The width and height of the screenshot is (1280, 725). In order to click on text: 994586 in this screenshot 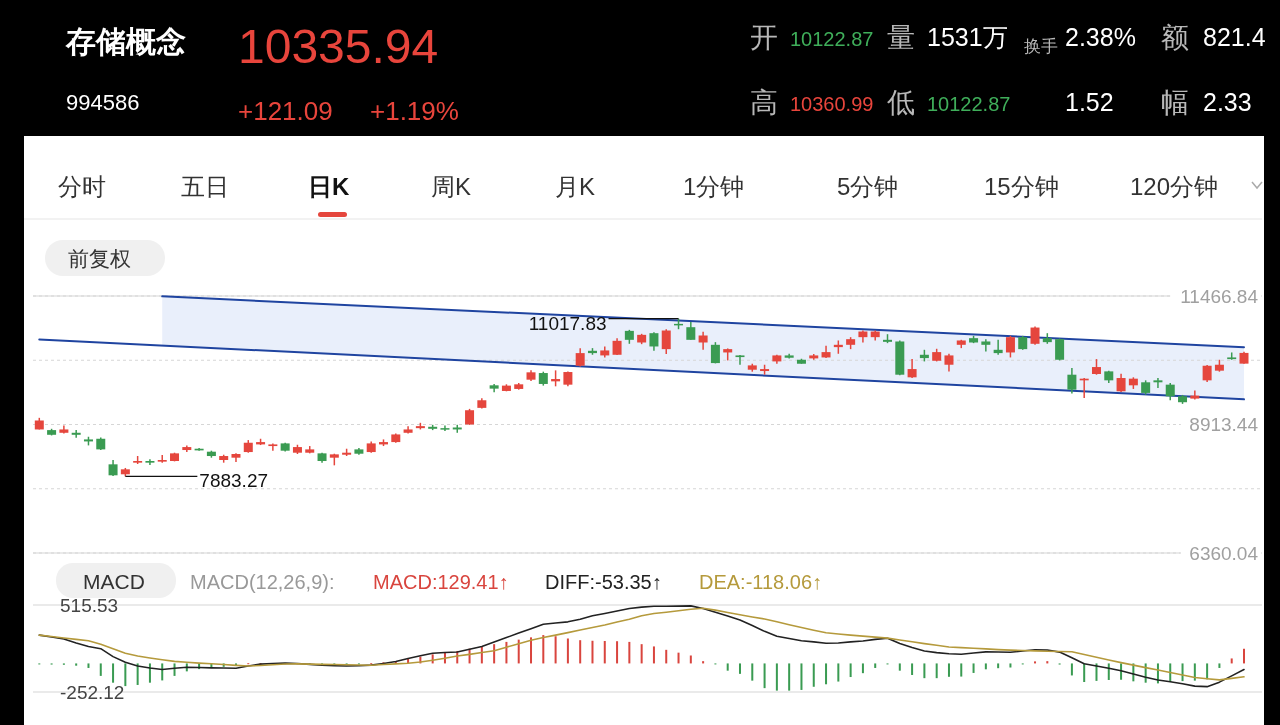, I will do `click(103, 102)`.